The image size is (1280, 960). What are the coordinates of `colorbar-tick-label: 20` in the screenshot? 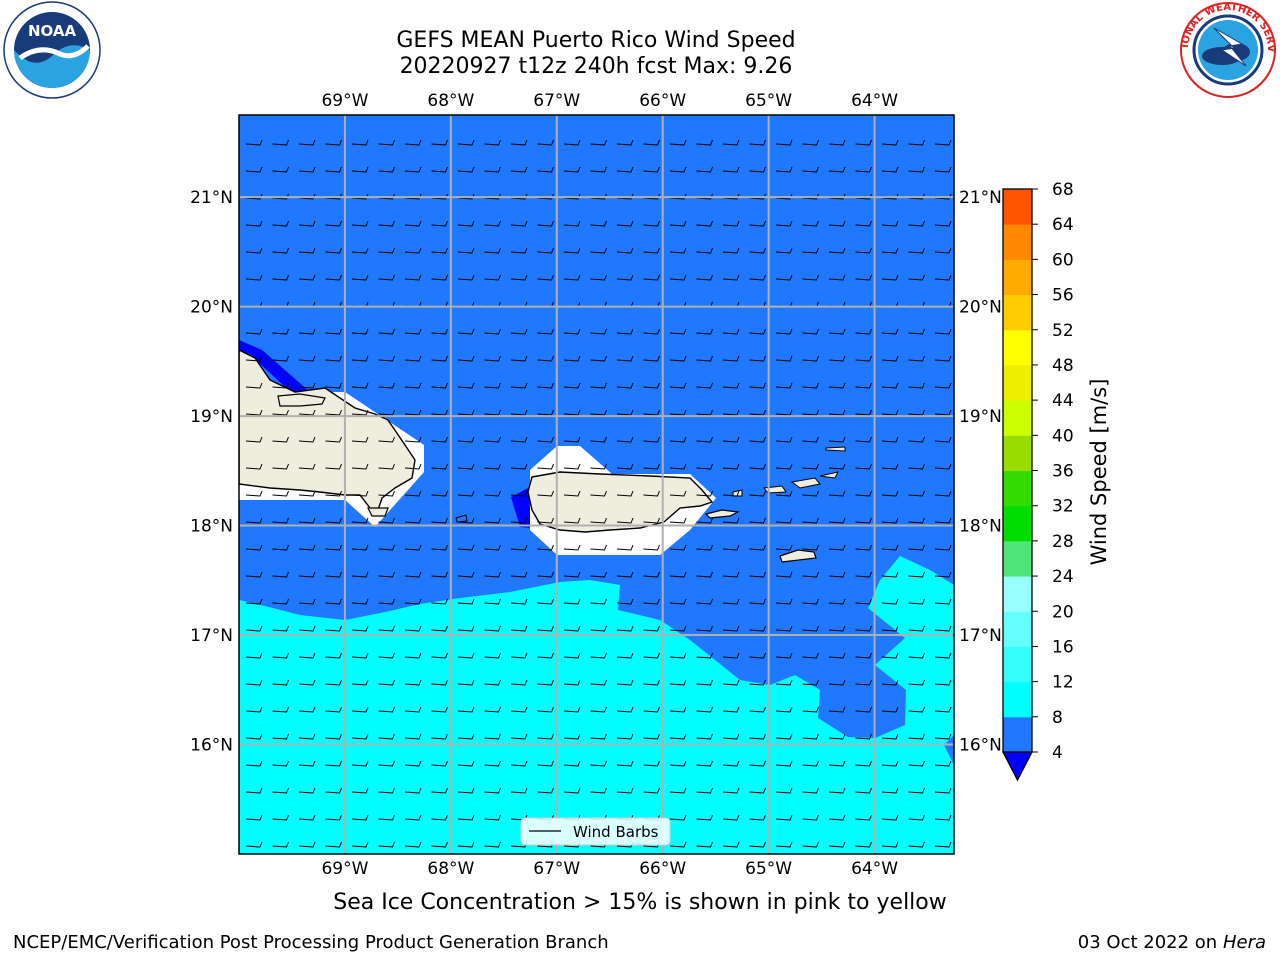 It's located at (1063, 612).